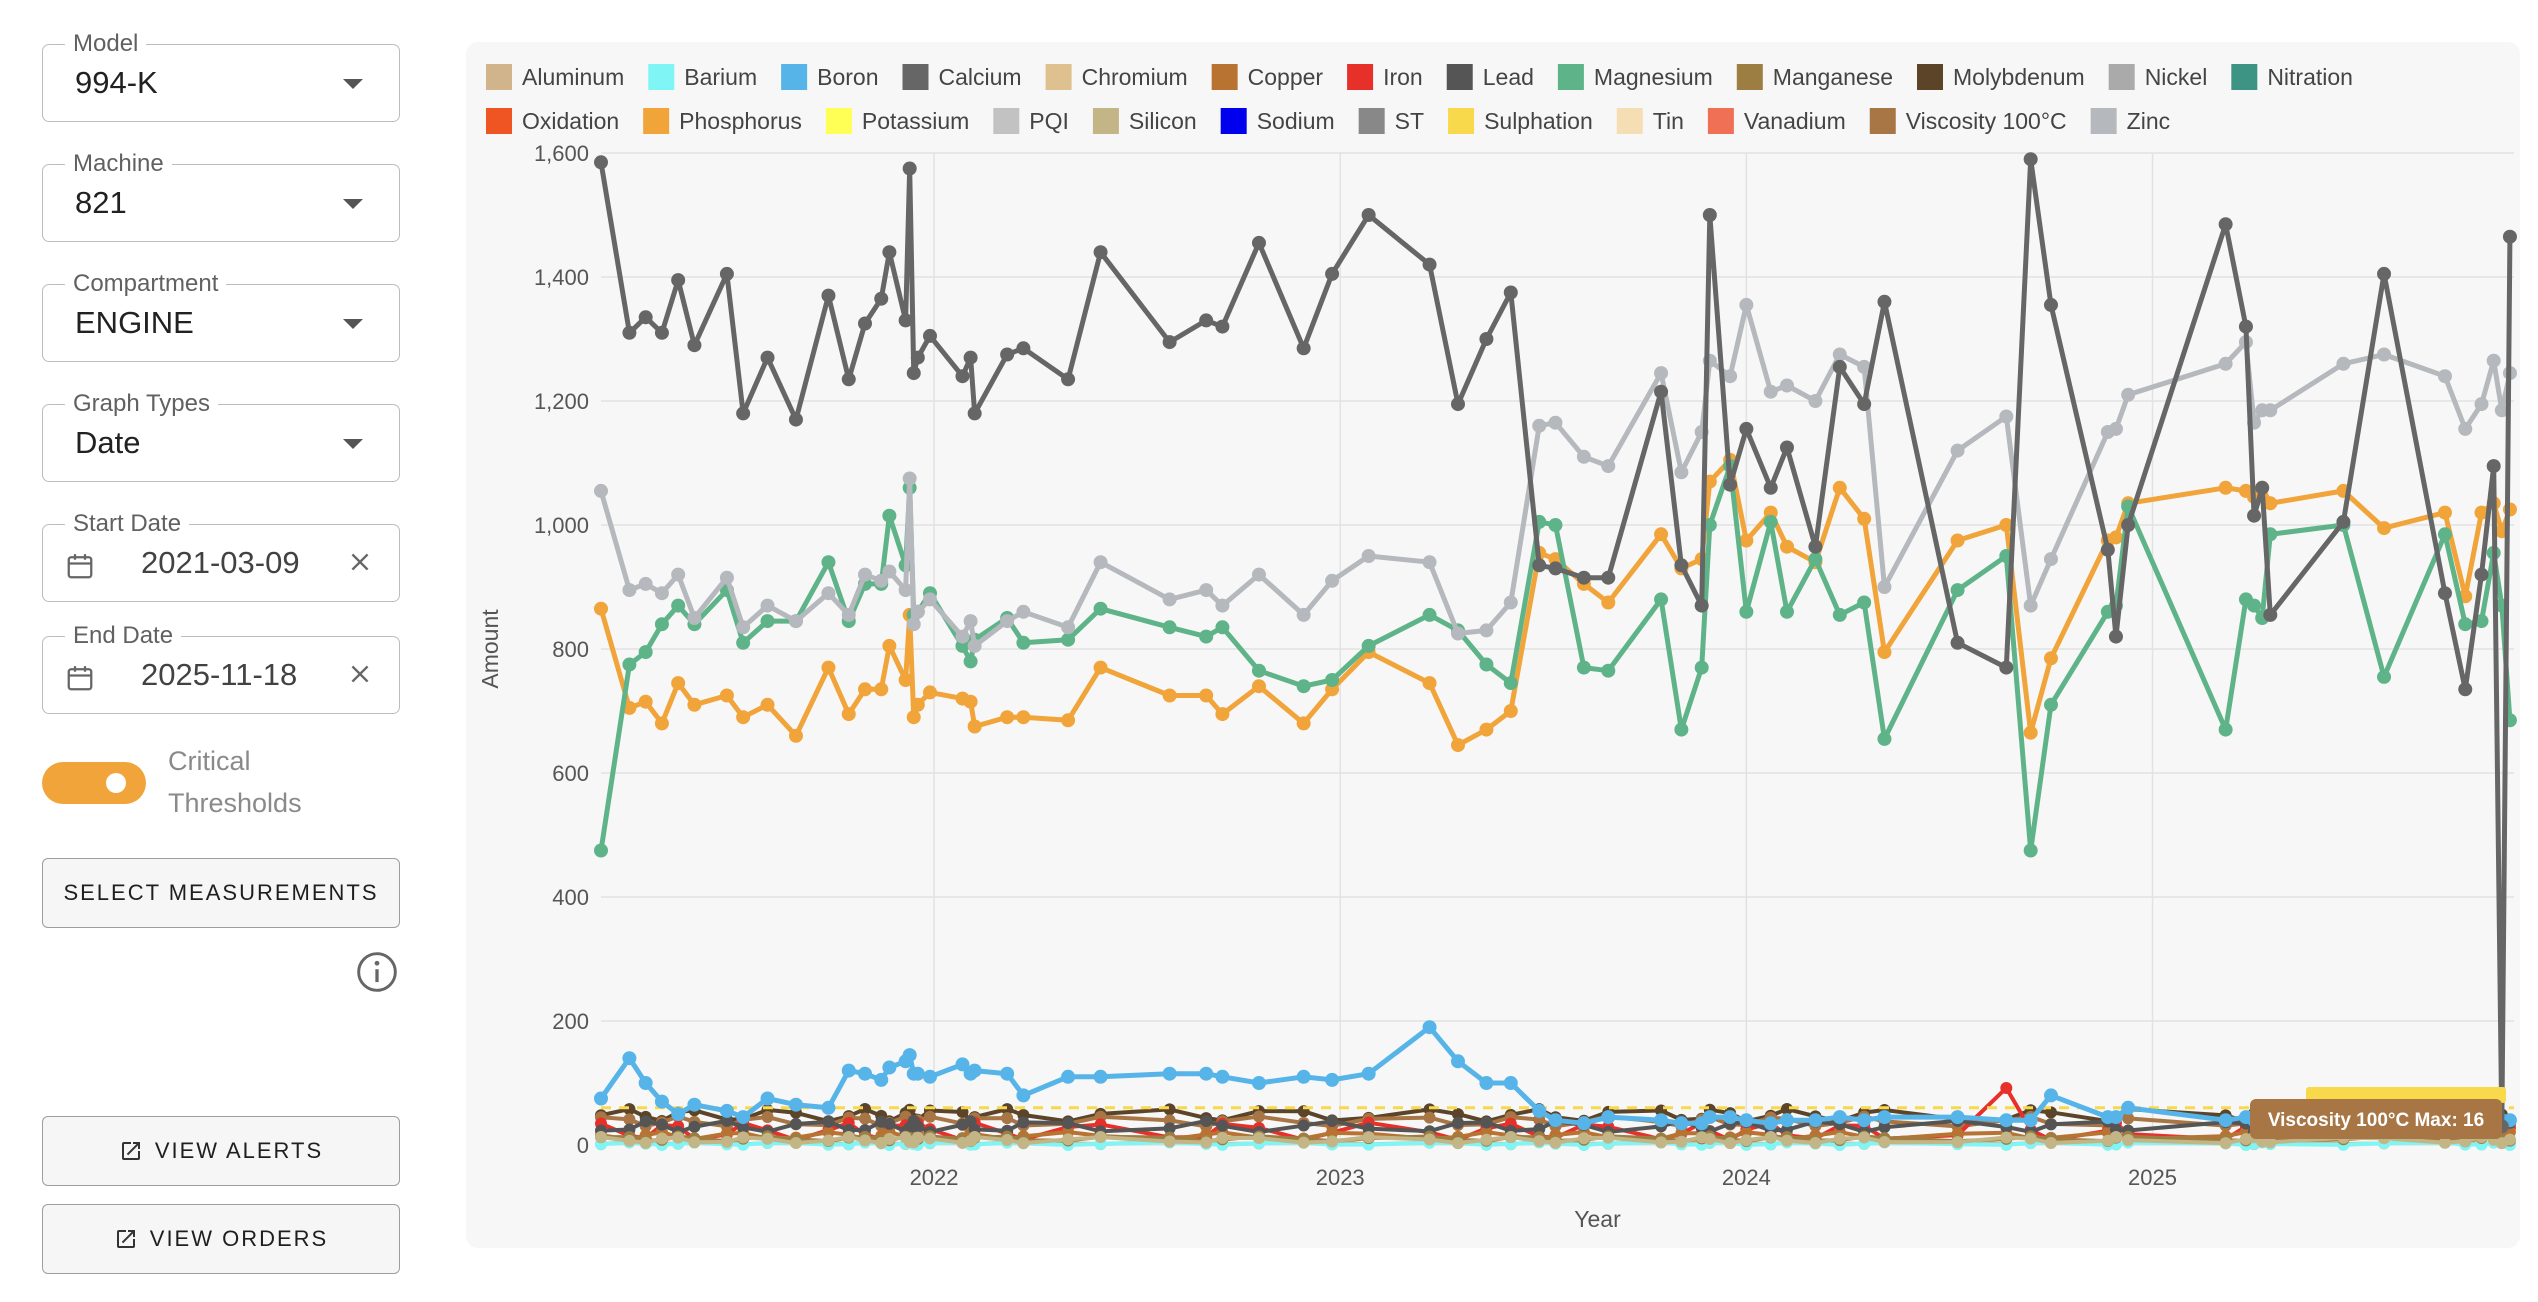 This screenshot has width=2538, height=1302. Describe the element at coordinates (1597, 1219) in the screenshot. I see `x-axis-title: Year` at that location.